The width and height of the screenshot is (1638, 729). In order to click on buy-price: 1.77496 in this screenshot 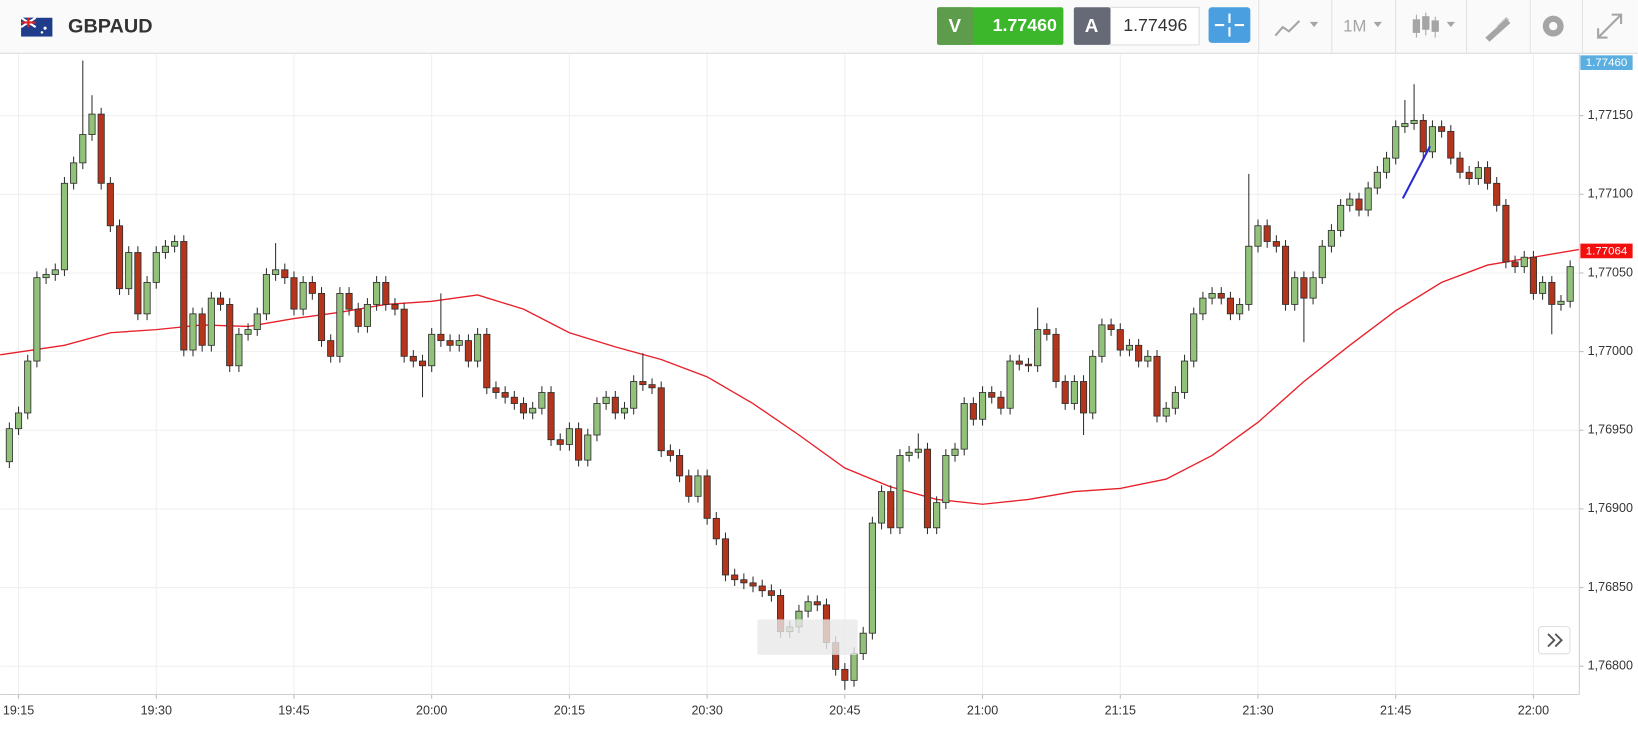, I will do `click(1155, 25)`.